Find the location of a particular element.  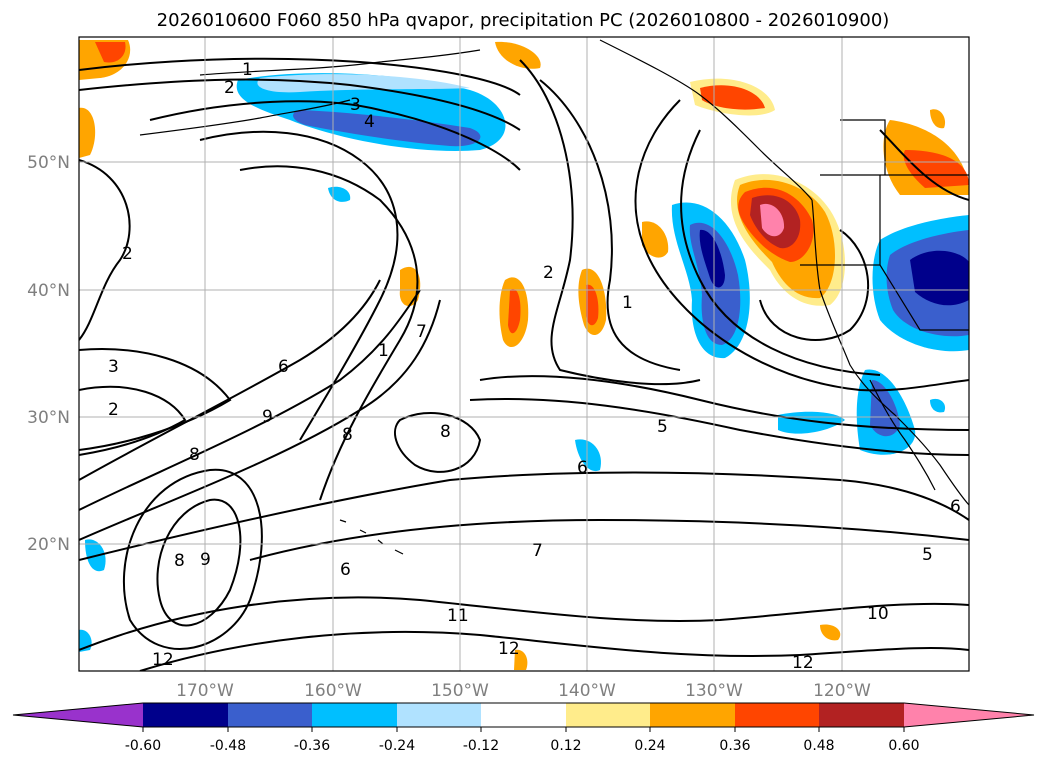

coastline-alaska is located at coordinates (340, 62).